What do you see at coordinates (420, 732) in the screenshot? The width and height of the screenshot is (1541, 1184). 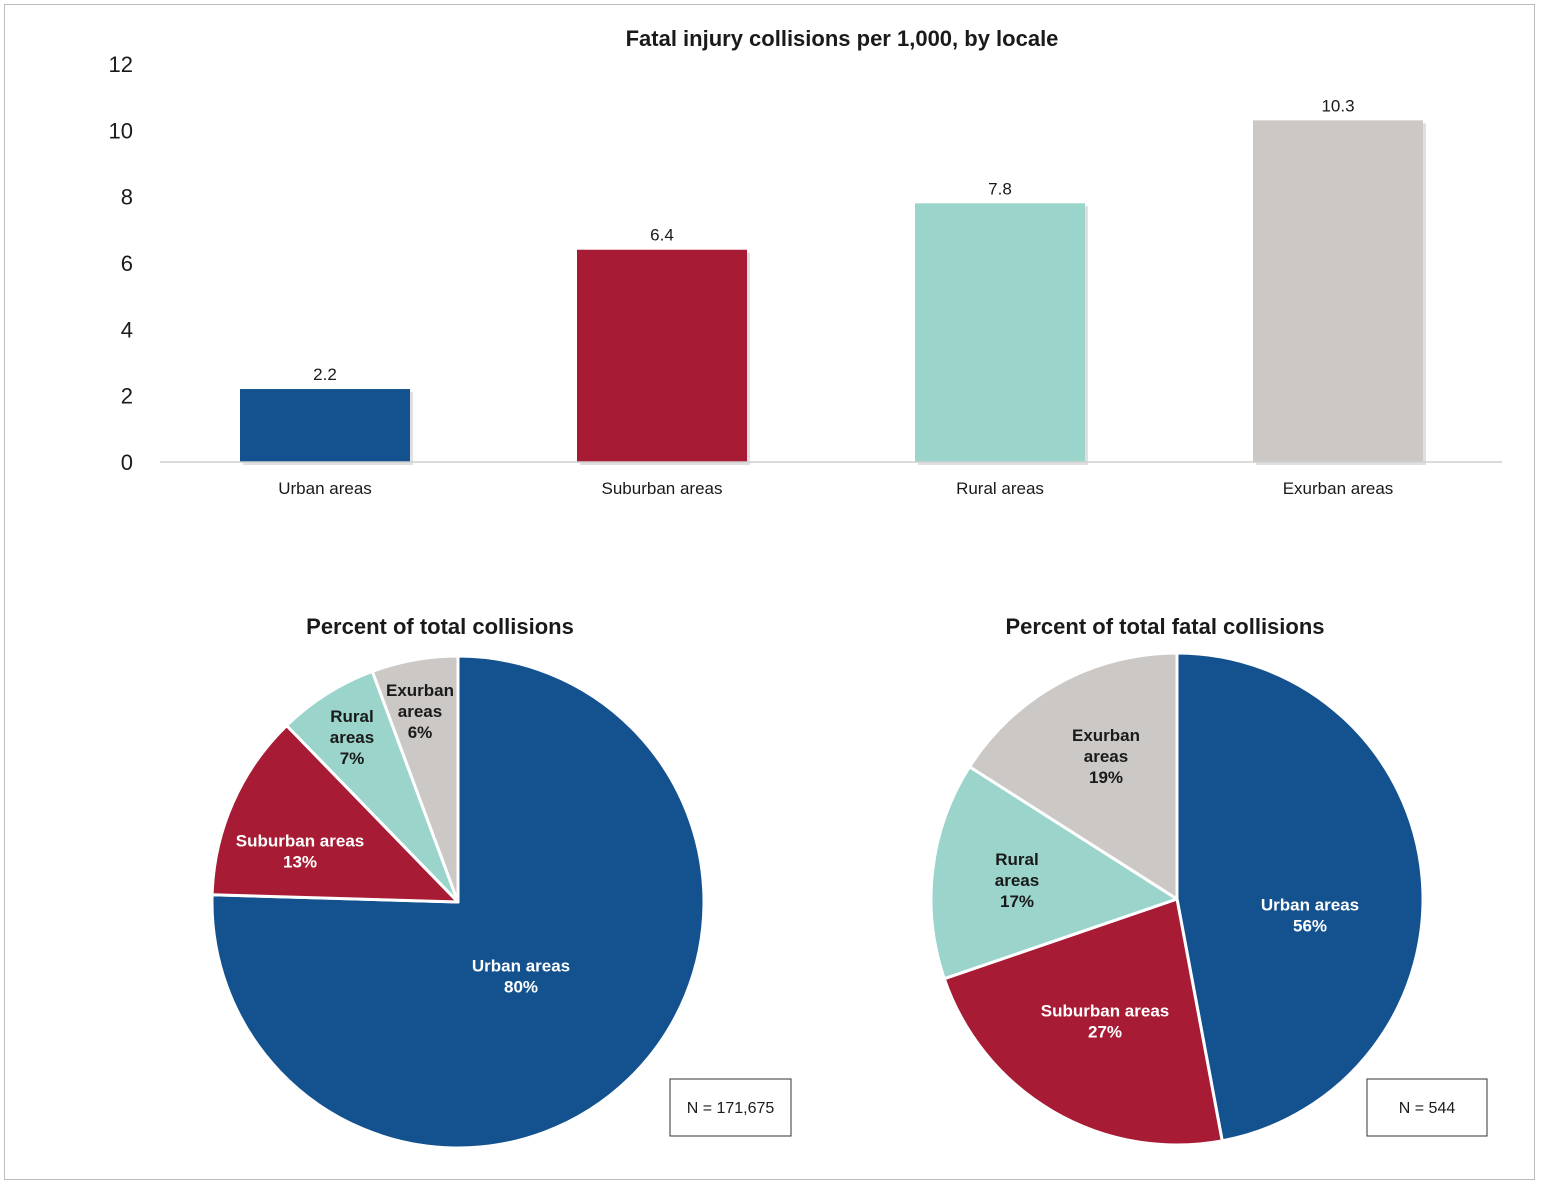 I see `pie-slice-label: 6%` at bounding box center [420, 732].